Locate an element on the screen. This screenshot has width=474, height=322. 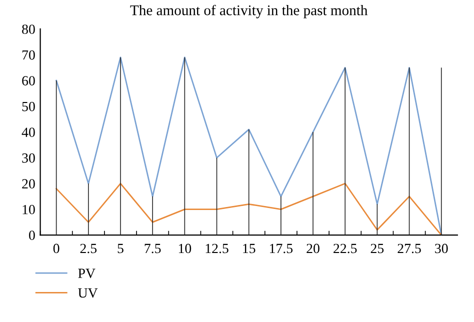
line-series is located at coordinates (249, 209).